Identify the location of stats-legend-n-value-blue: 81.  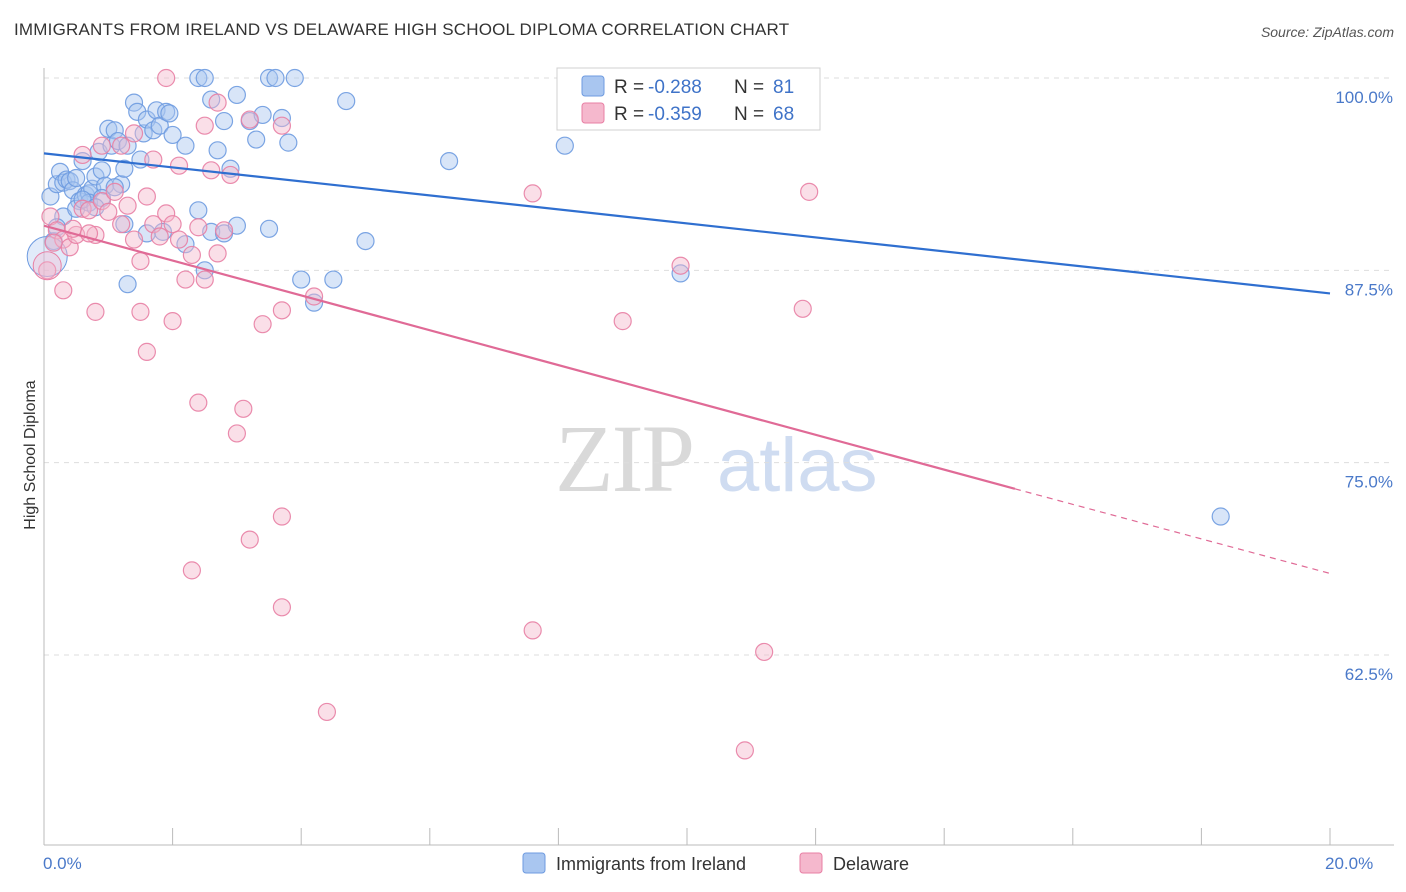
(783, 87).